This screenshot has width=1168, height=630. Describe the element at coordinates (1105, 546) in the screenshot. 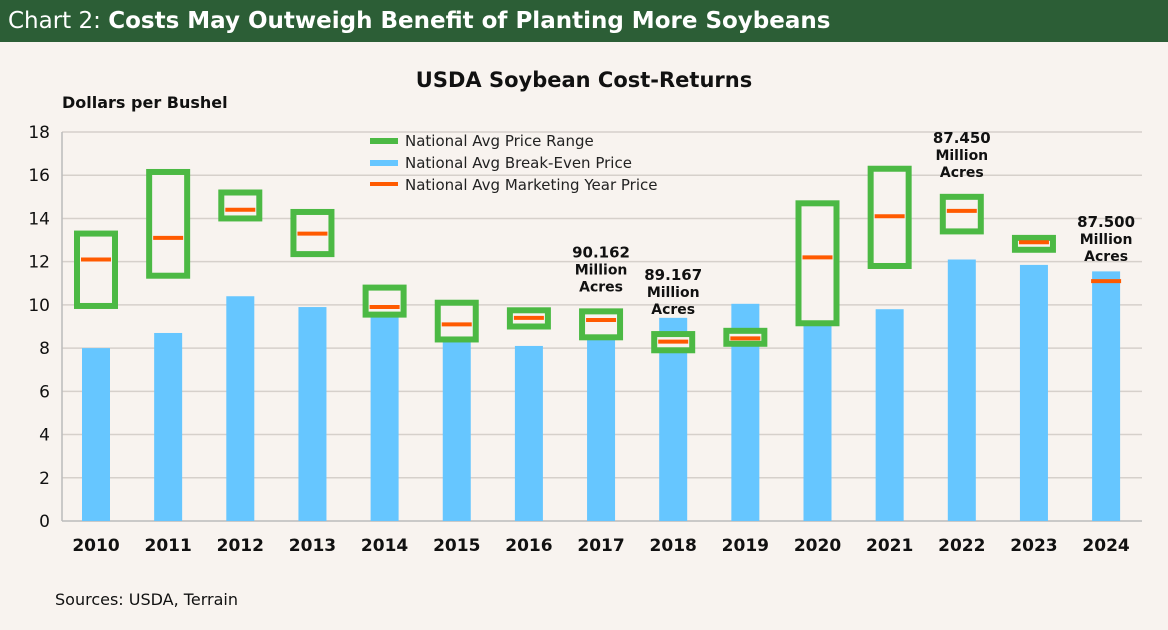

I see `x-tick-label: 2024` at that location.